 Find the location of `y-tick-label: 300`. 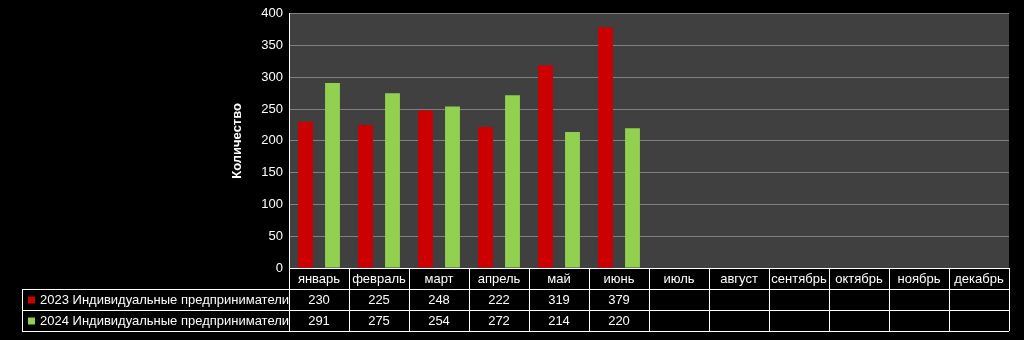

y-tick-label: 300 is located at coordinates (272, 76).